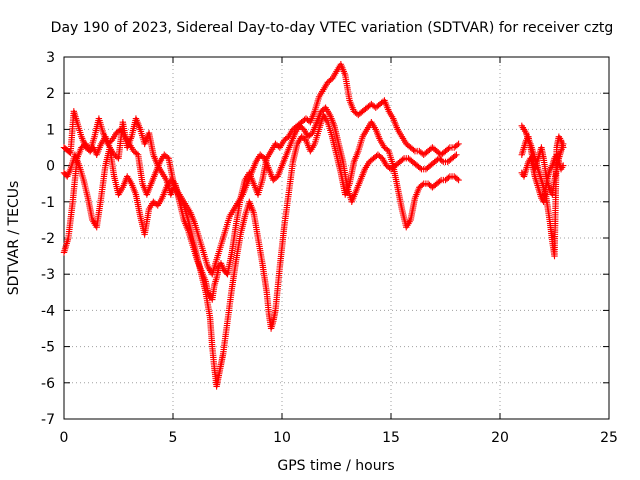 The image size is (640, 480). Describe the element at coordinates (500, 438) in the screenshot. I see `x-tick-label: 20` at that location.